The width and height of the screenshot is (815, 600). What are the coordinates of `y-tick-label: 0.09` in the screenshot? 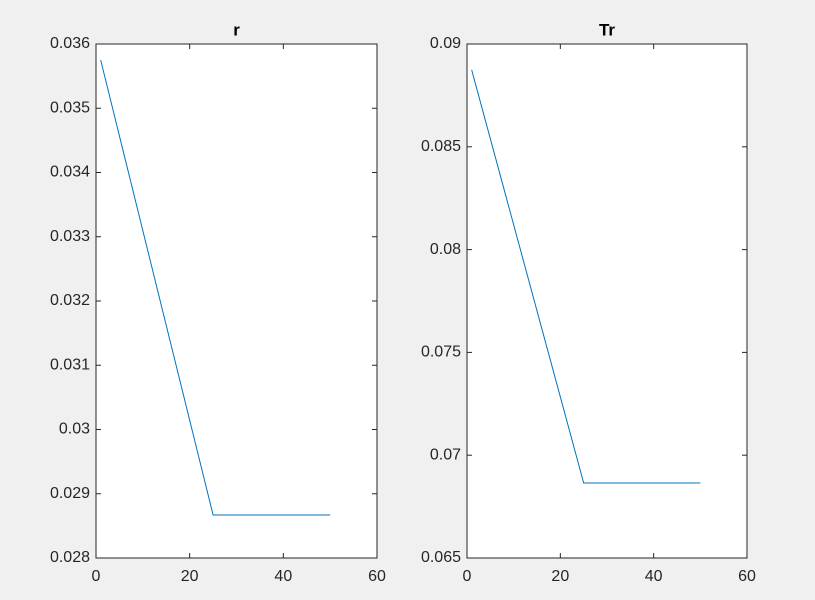 It's located at (445, 43).